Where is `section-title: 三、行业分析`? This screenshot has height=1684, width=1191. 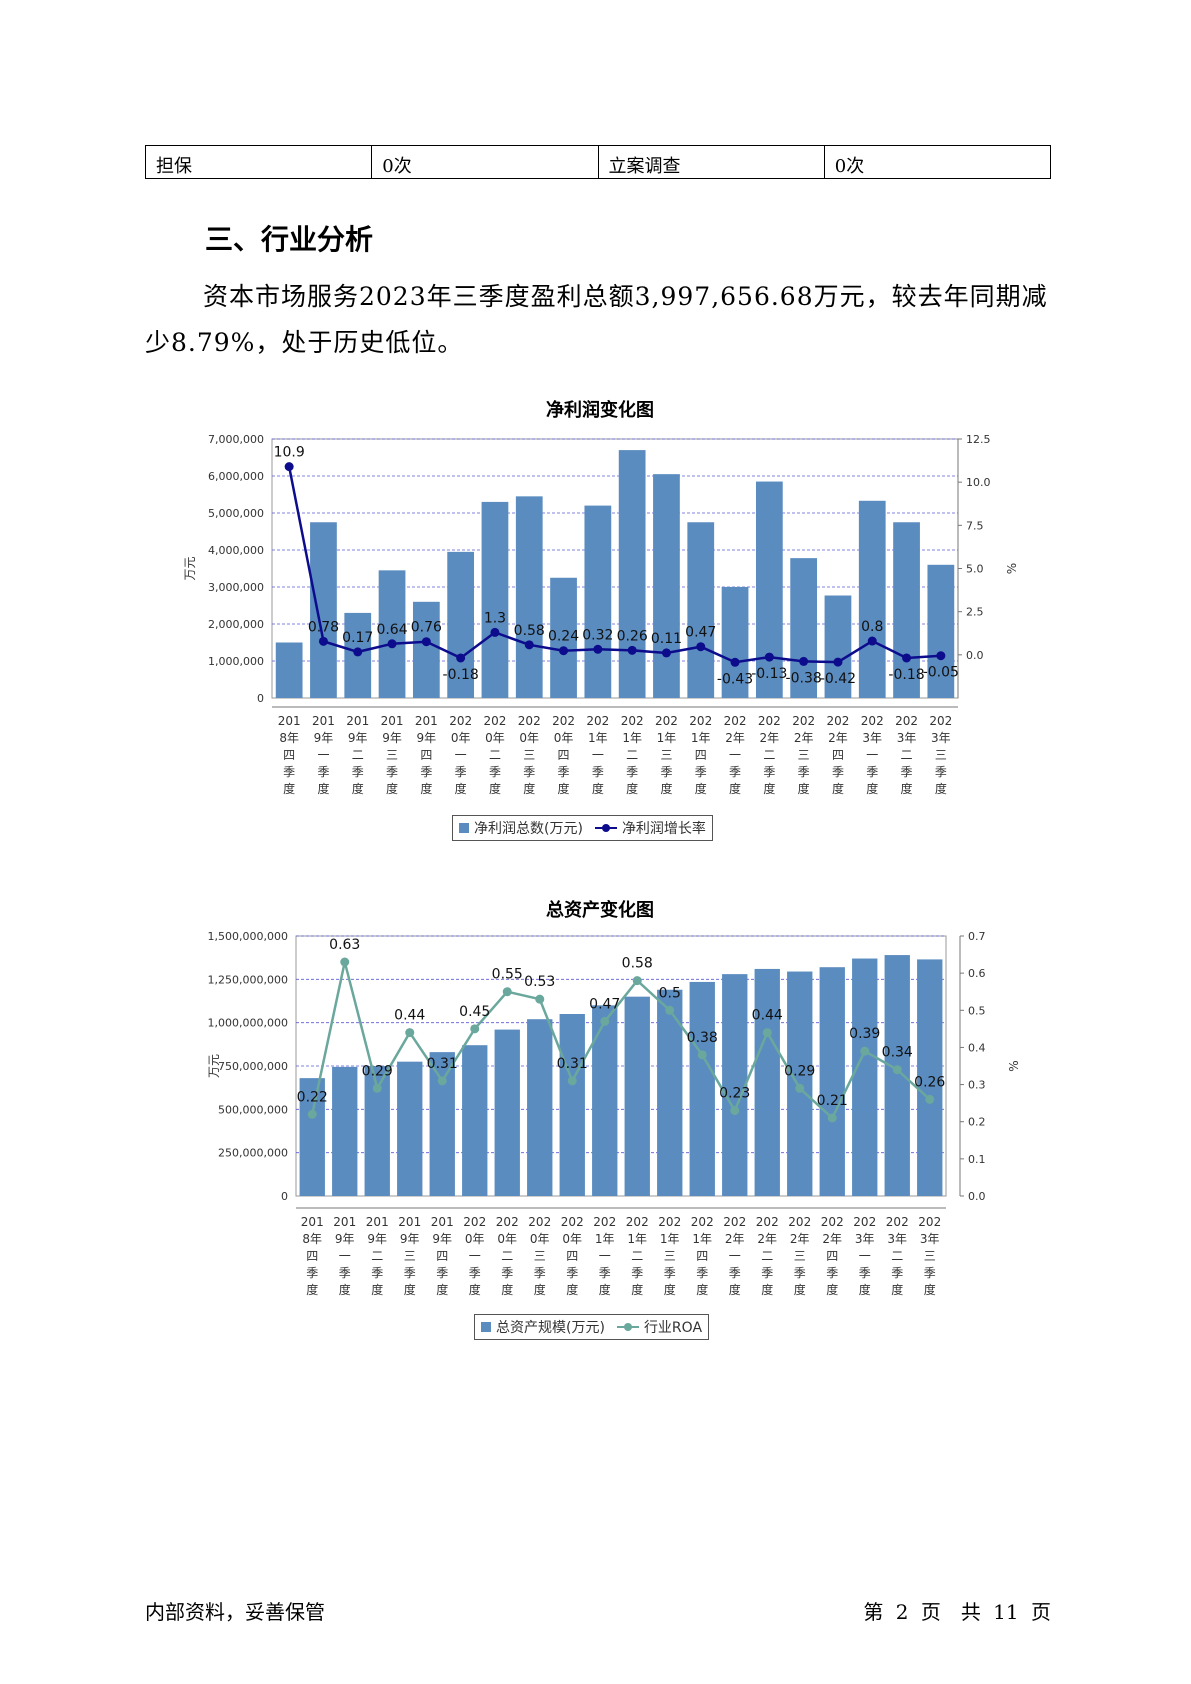
section-title: 三、行业分析 is located at coordinates (289, 239).